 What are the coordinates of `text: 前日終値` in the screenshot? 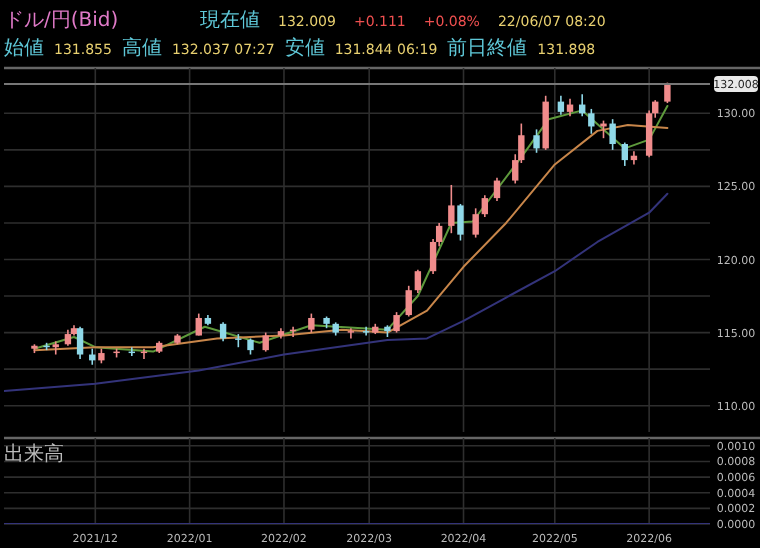 It's located at (487, 48).